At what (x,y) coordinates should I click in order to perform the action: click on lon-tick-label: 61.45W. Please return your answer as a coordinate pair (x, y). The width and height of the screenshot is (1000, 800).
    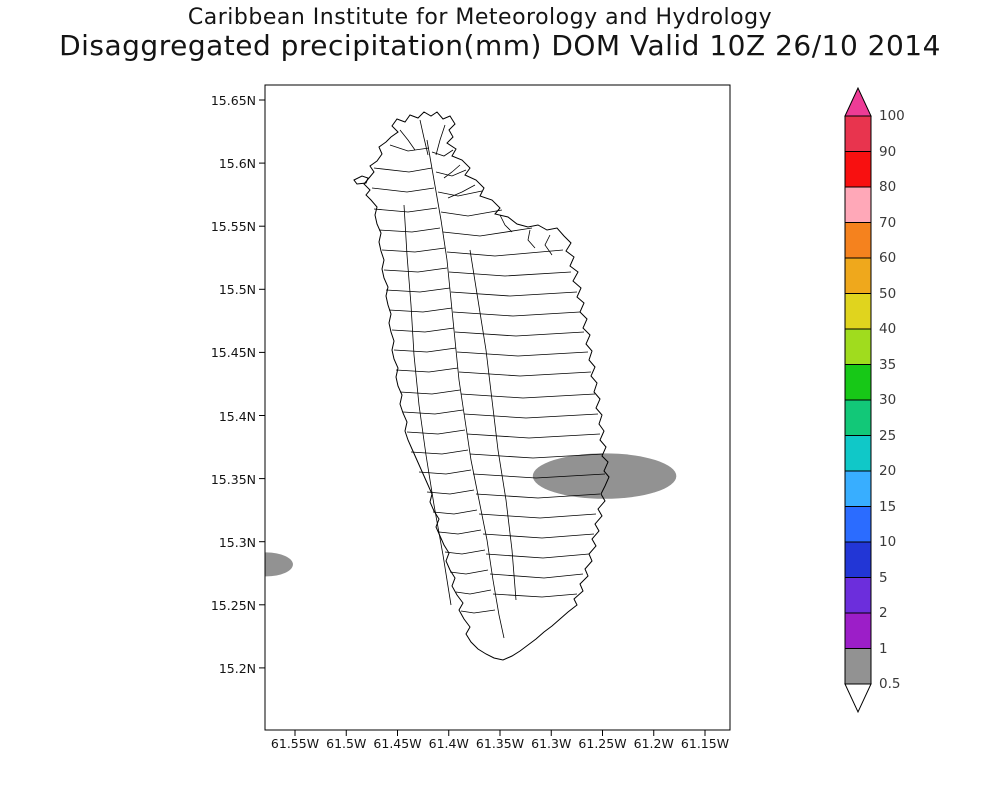
    Looking at the image, I should click on (397, 743).